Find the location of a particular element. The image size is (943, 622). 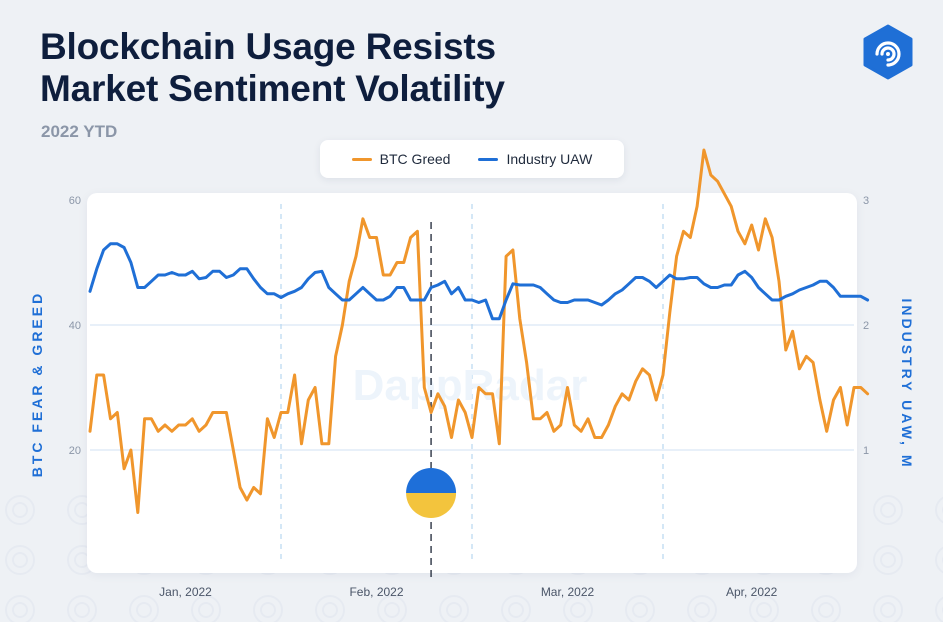

chart-legend: BTC Greed Industry UAW is located at coordinates (472, 159).